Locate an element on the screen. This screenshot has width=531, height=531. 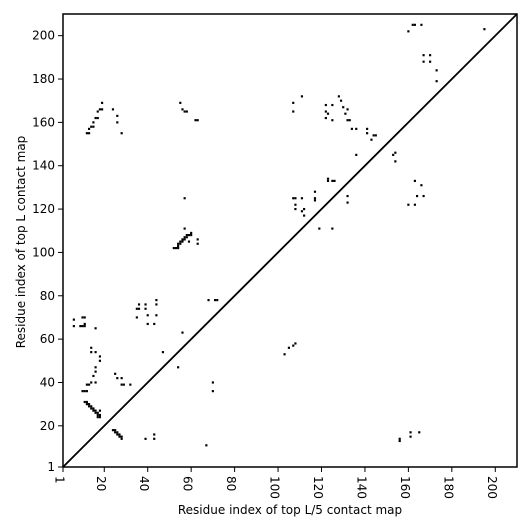
x-tick-label: 20 is located at coordinates (101, 483).